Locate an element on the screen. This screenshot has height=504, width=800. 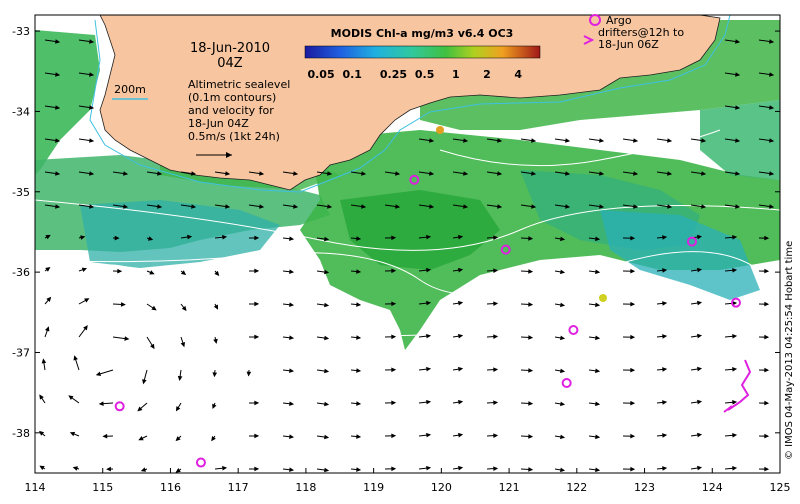
colorbar-tick-label: 0.5 is located at coordinates (425, 74).